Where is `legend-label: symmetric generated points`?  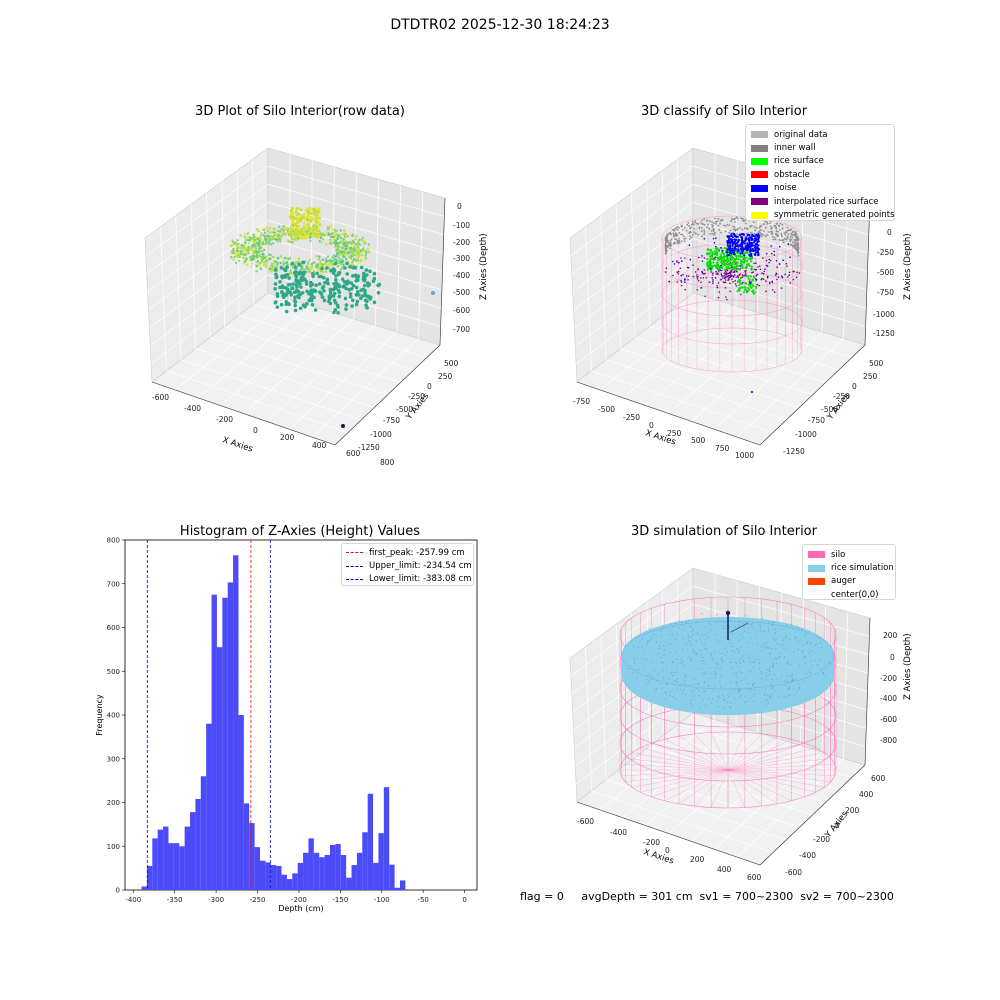 legend-label: symmetric generated points is located at coordinates (834, 215).